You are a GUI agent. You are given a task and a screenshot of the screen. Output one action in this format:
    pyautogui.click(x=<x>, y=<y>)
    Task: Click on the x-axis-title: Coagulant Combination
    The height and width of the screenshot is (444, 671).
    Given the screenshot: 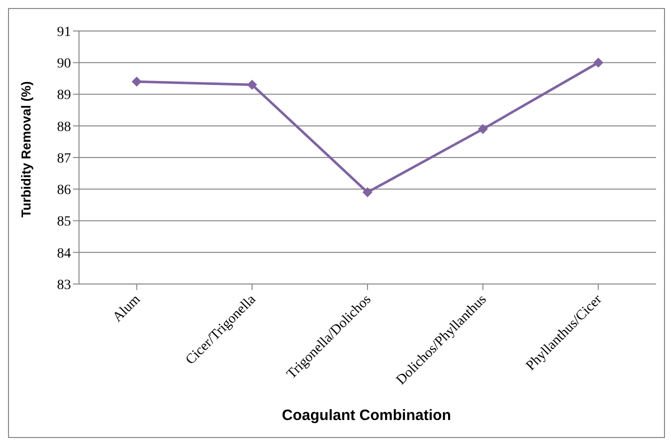 What is the action you would take?
    pyautogui.click(x=366, y=415)
    